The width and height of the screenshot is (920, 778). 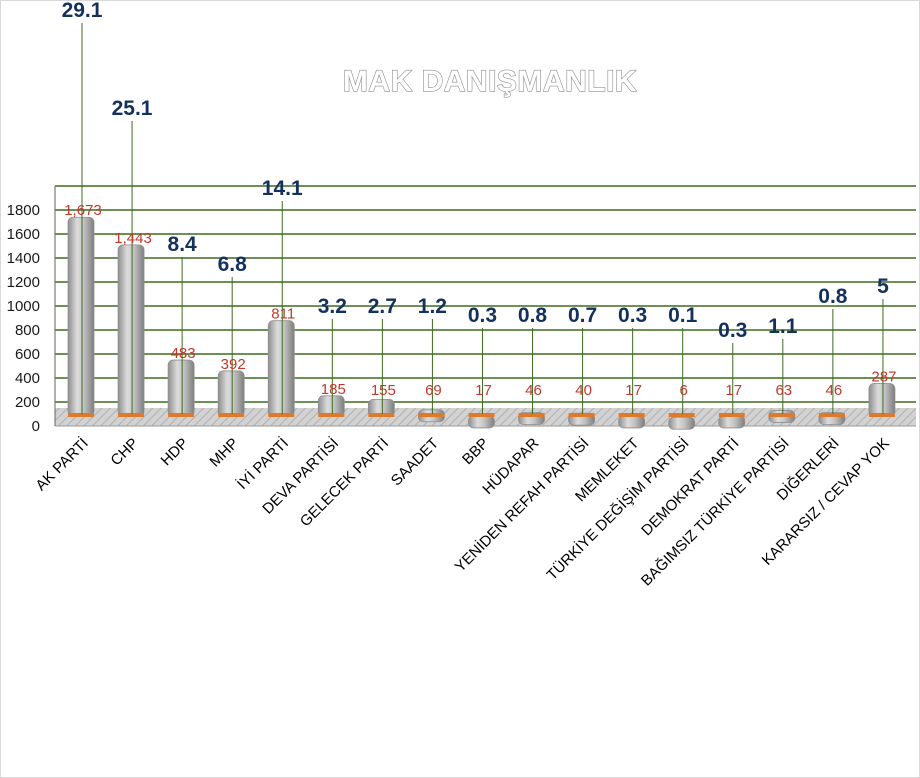 What do you see at coordinates (233, 364) in the screenshot?
I see `count-label: 392` at bounding box center [233, 364].